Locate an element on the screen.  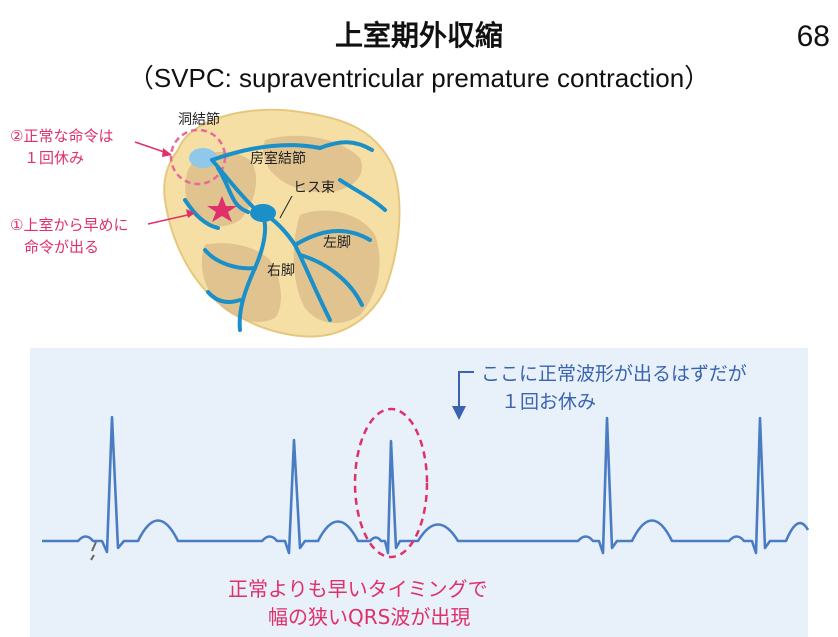
his-leader is located at coordinates (286, 207).